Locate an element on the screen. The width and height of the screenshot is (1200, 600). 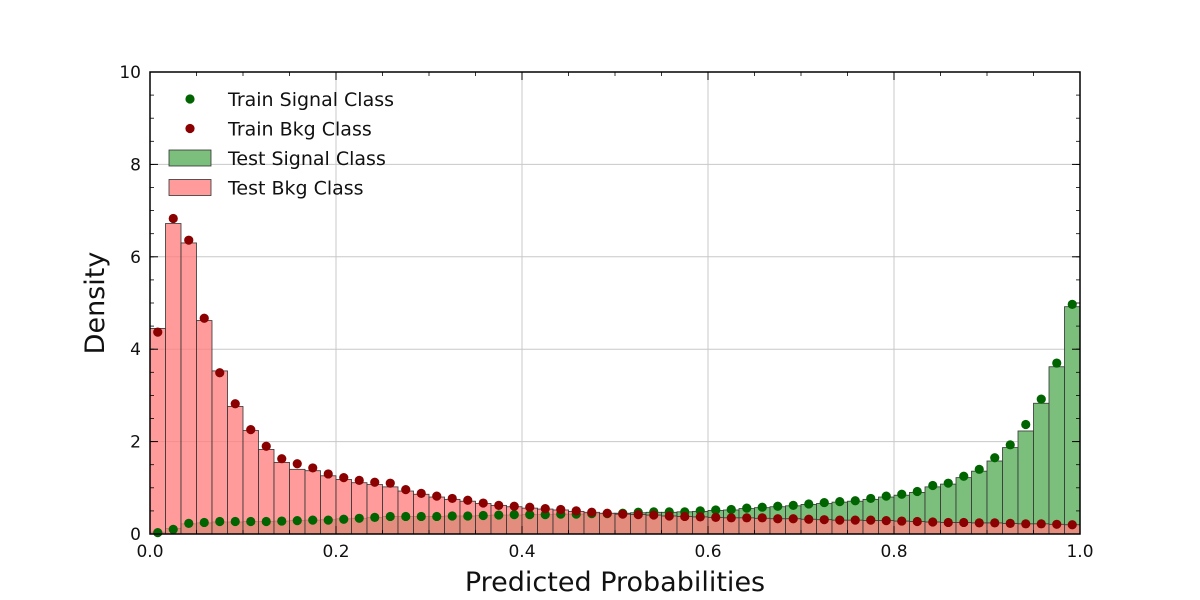
x-tick-label: 0.0 is located at coordinates (149, 552).